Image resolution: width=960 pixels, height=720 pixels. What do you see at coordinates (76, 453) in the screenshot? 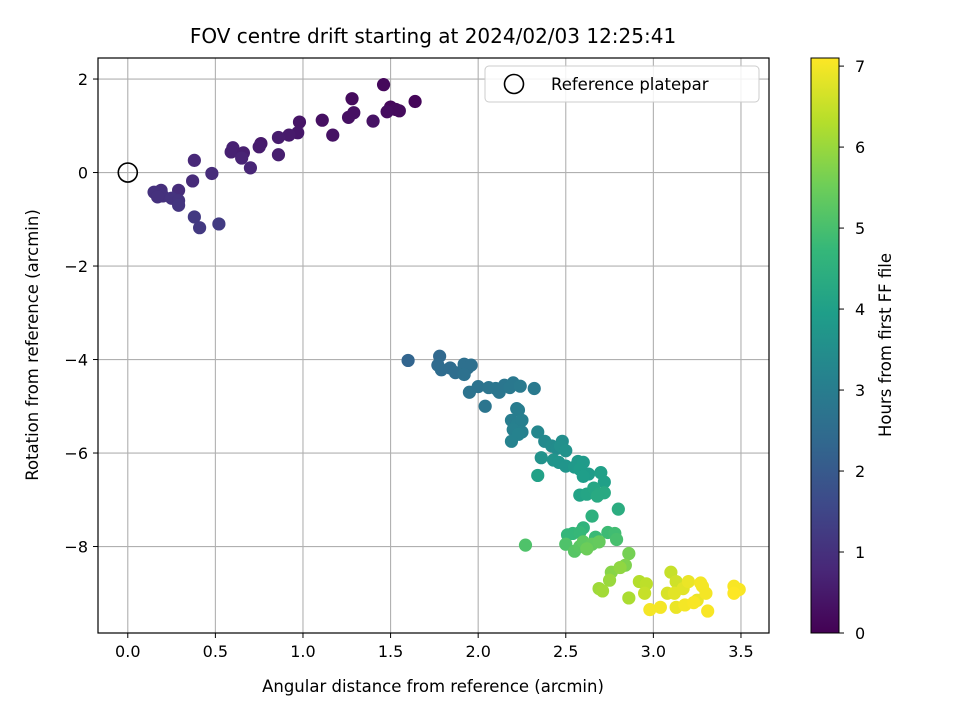
I see `y-tick-label: −6` at bounding box center [76, 453].